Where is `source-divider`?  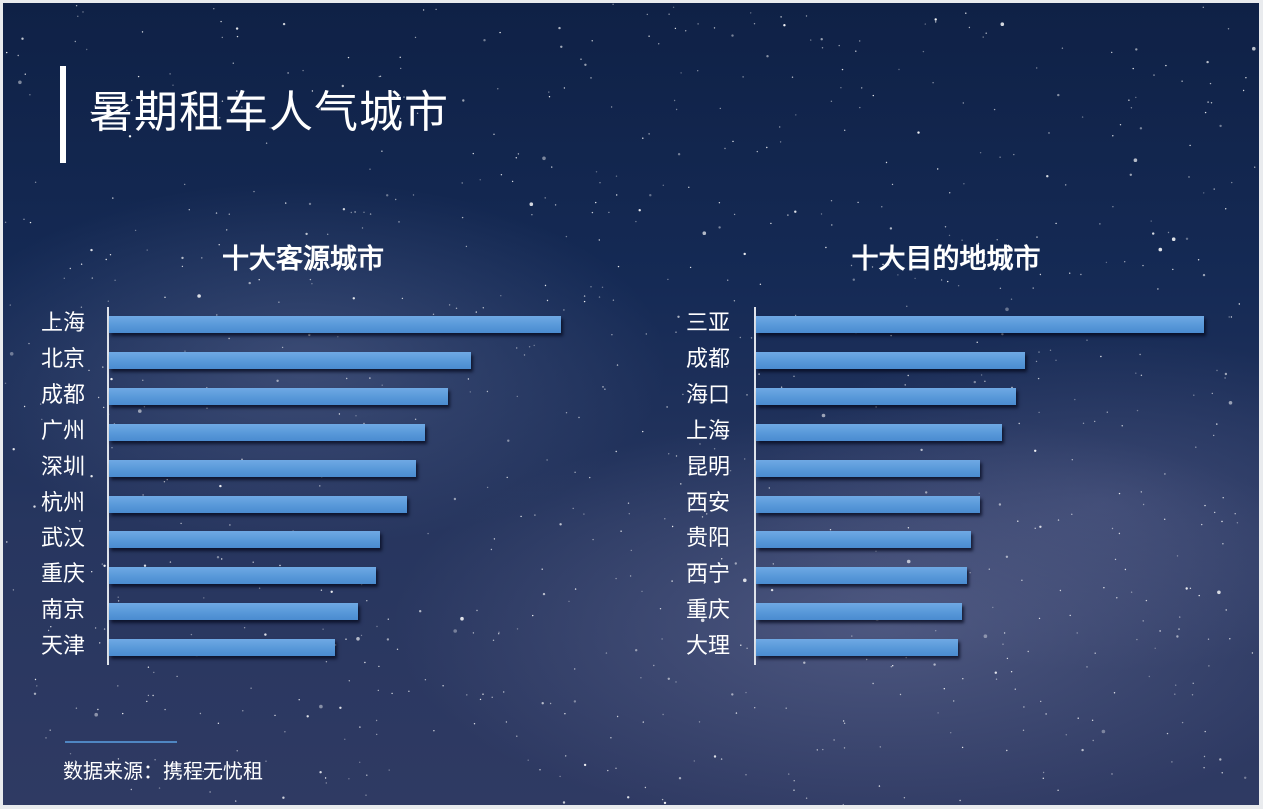 source-divider is located at coordinates (121, 742).